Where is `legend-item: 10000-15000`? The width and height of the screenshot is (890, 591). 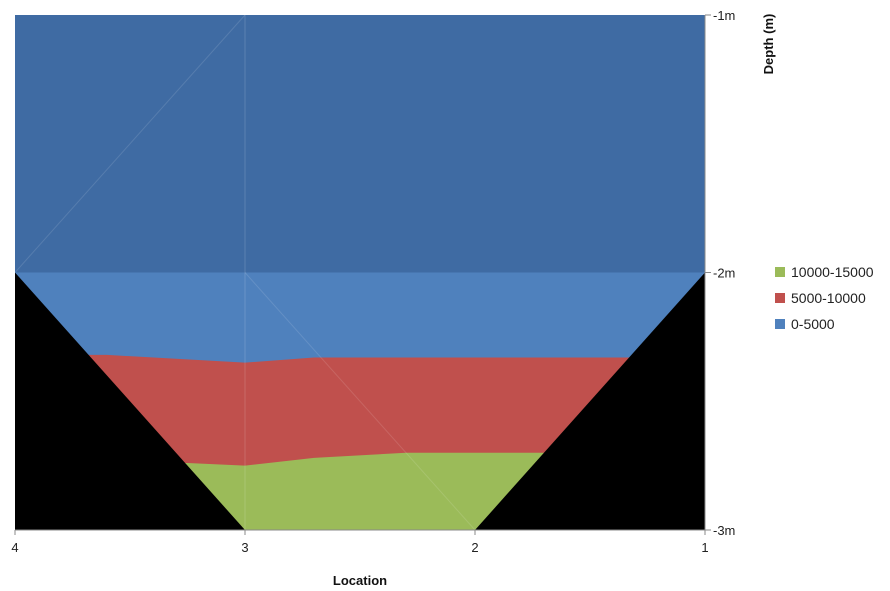
legend-item: 10000-15000 is located at coordinates (824, 272).